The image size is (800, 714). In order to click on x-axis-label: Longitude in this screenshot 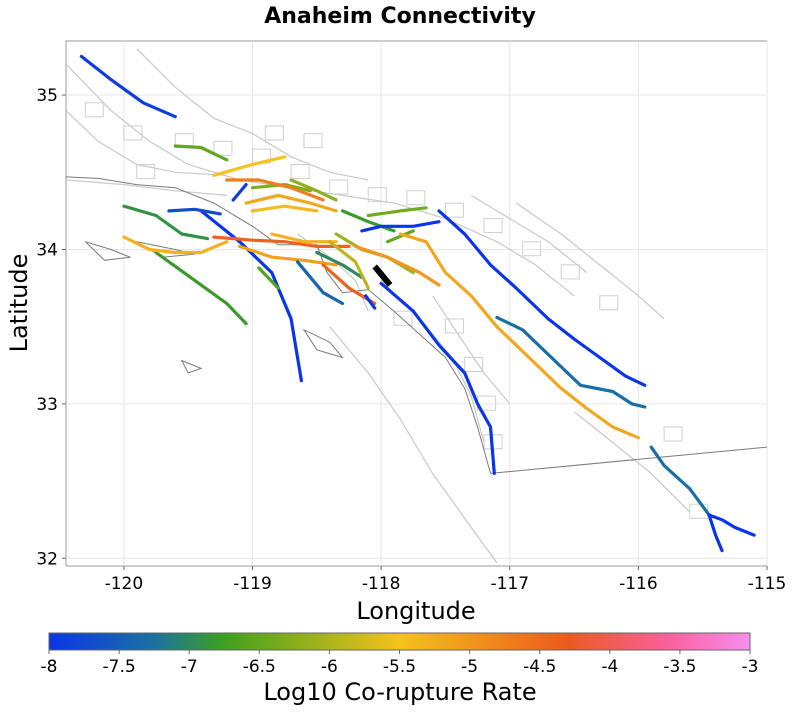, I will do `click(415, 611)`.